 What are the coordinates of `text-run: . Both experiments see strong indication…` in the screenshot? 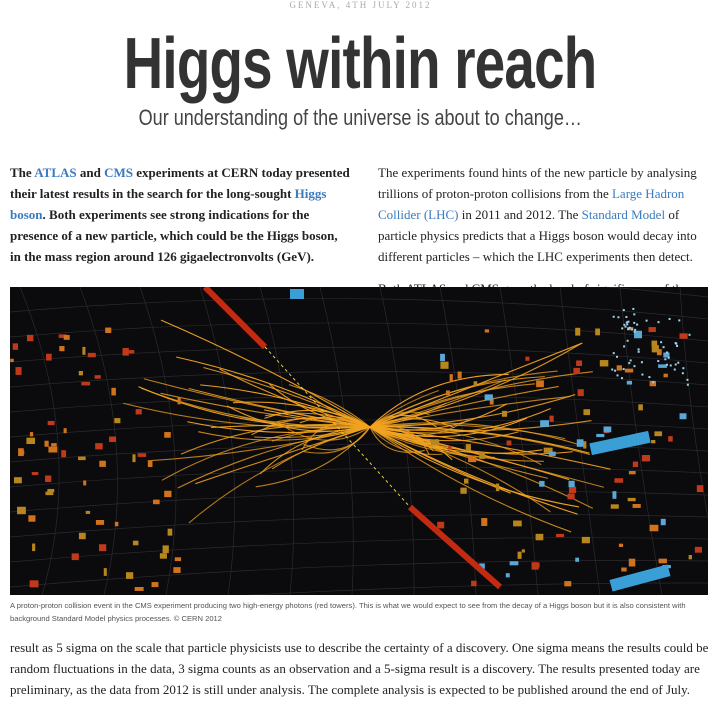 It's located at (174, 235).